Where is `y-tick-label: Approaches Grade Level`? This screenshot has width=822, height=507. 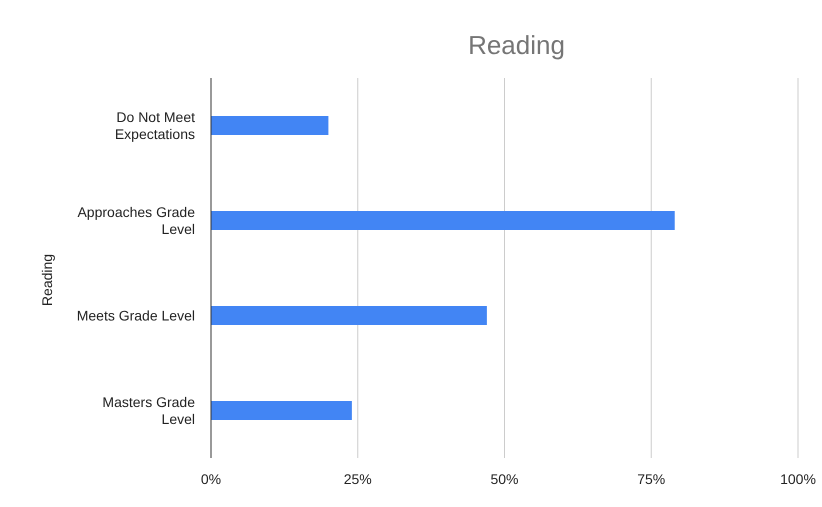
y-tick-label: Approaches Grade Level is located at coordinates (136, 220).